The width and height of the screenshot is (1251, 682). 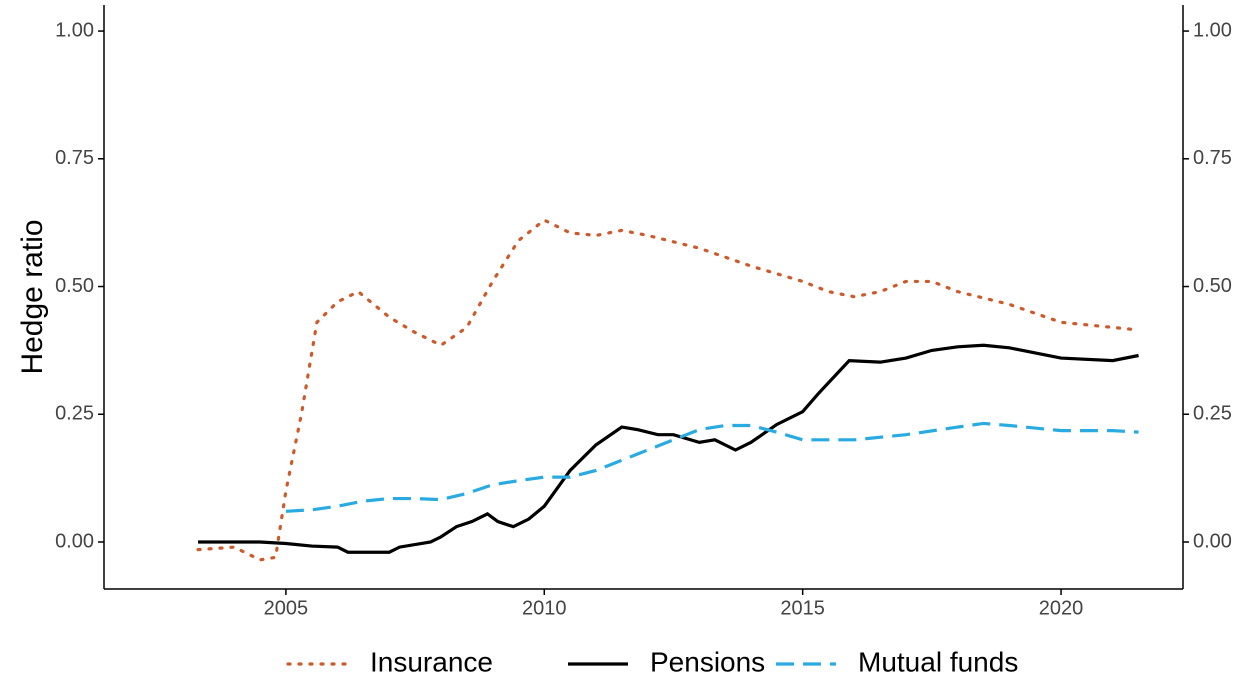 I want to click on y-tick-label: 0.75, so click(x=74, y=158).